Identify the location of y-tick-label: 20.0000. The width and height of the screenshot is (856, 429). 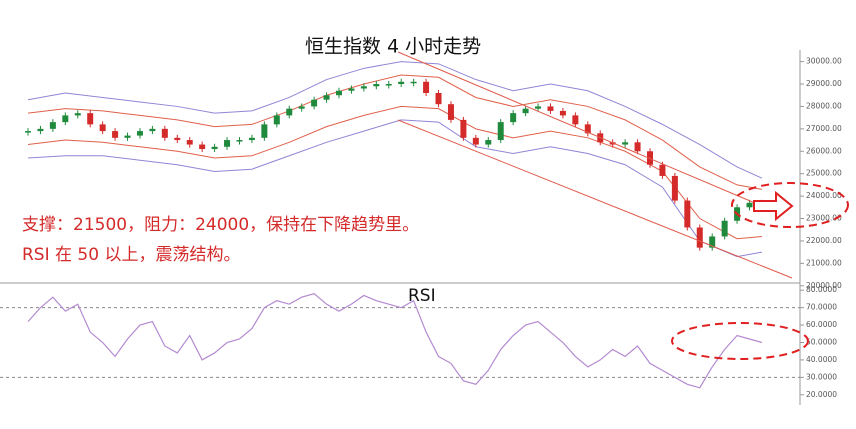
(821, 394).